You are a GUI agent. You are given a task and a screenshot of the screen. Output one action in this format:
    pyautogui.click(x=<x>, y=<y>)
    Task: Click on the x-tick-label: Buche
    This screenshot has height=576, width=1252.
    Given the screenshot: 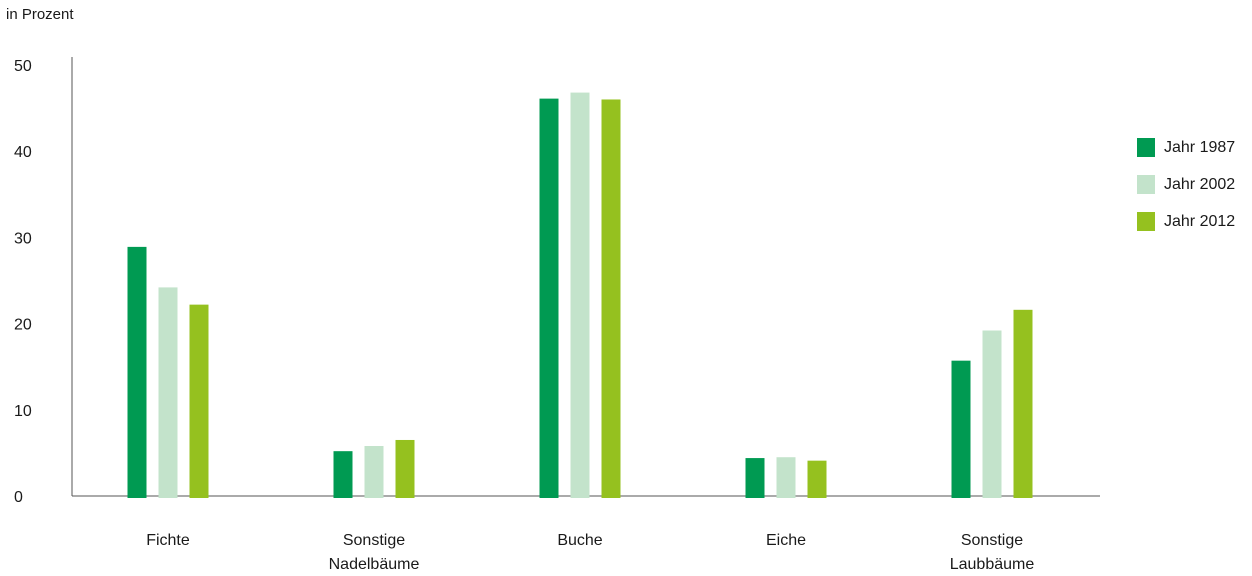 What is the action you would take?
    pyautogui.click(x=579, y=540)
    